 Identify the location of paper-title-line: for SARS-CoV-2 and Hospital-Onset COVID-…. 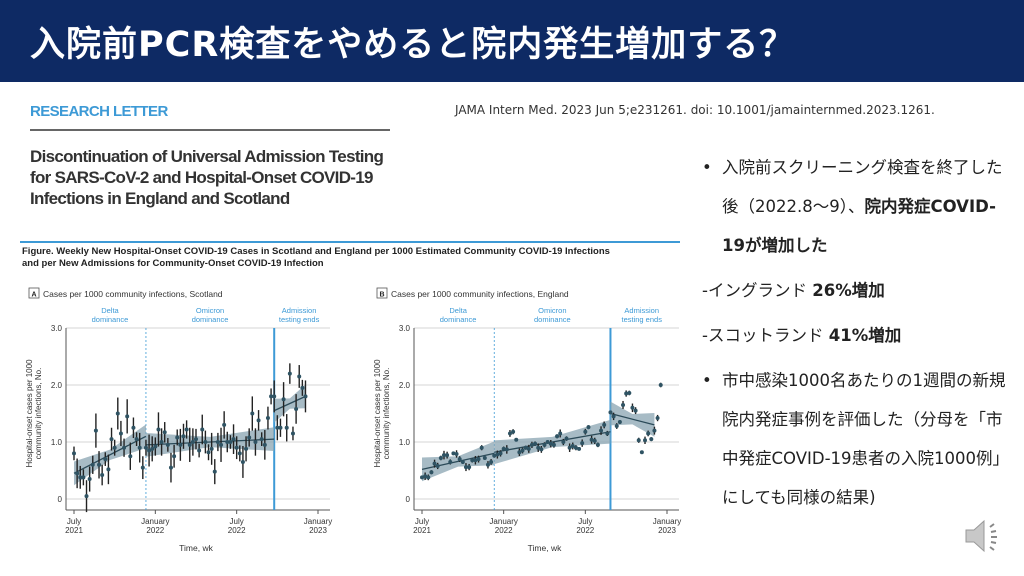
(201, 177).